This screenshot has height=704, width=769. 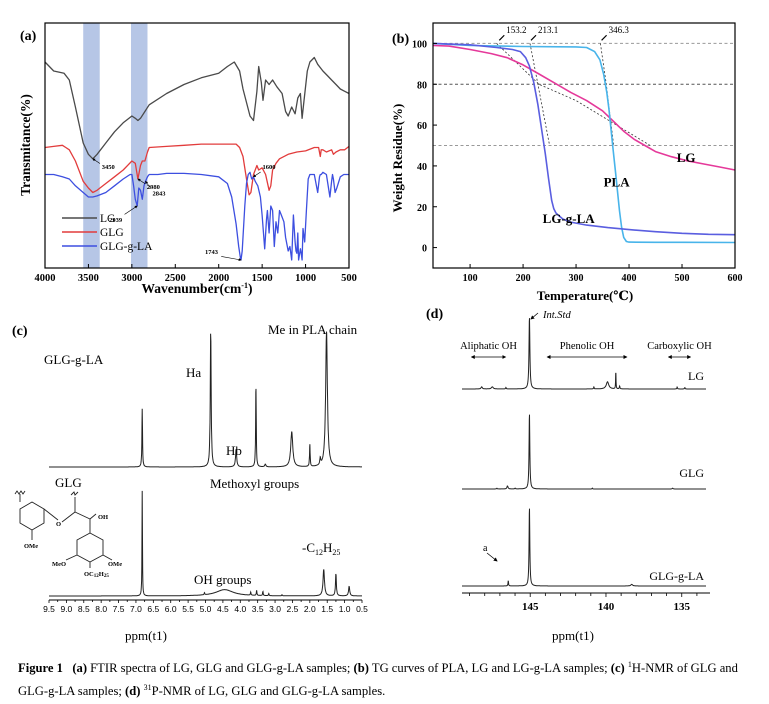 I want to click on x-tick-label-140: 140, so click(x=606, y=607).